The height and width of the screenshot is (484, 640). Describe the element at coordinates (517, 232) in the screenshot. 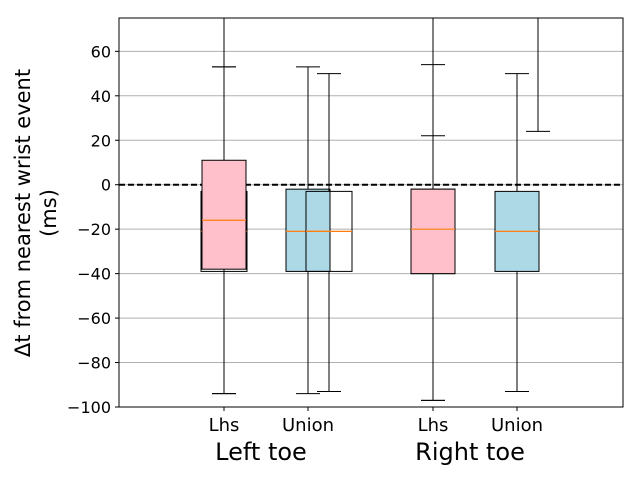

I see `box-right-union` at that location.